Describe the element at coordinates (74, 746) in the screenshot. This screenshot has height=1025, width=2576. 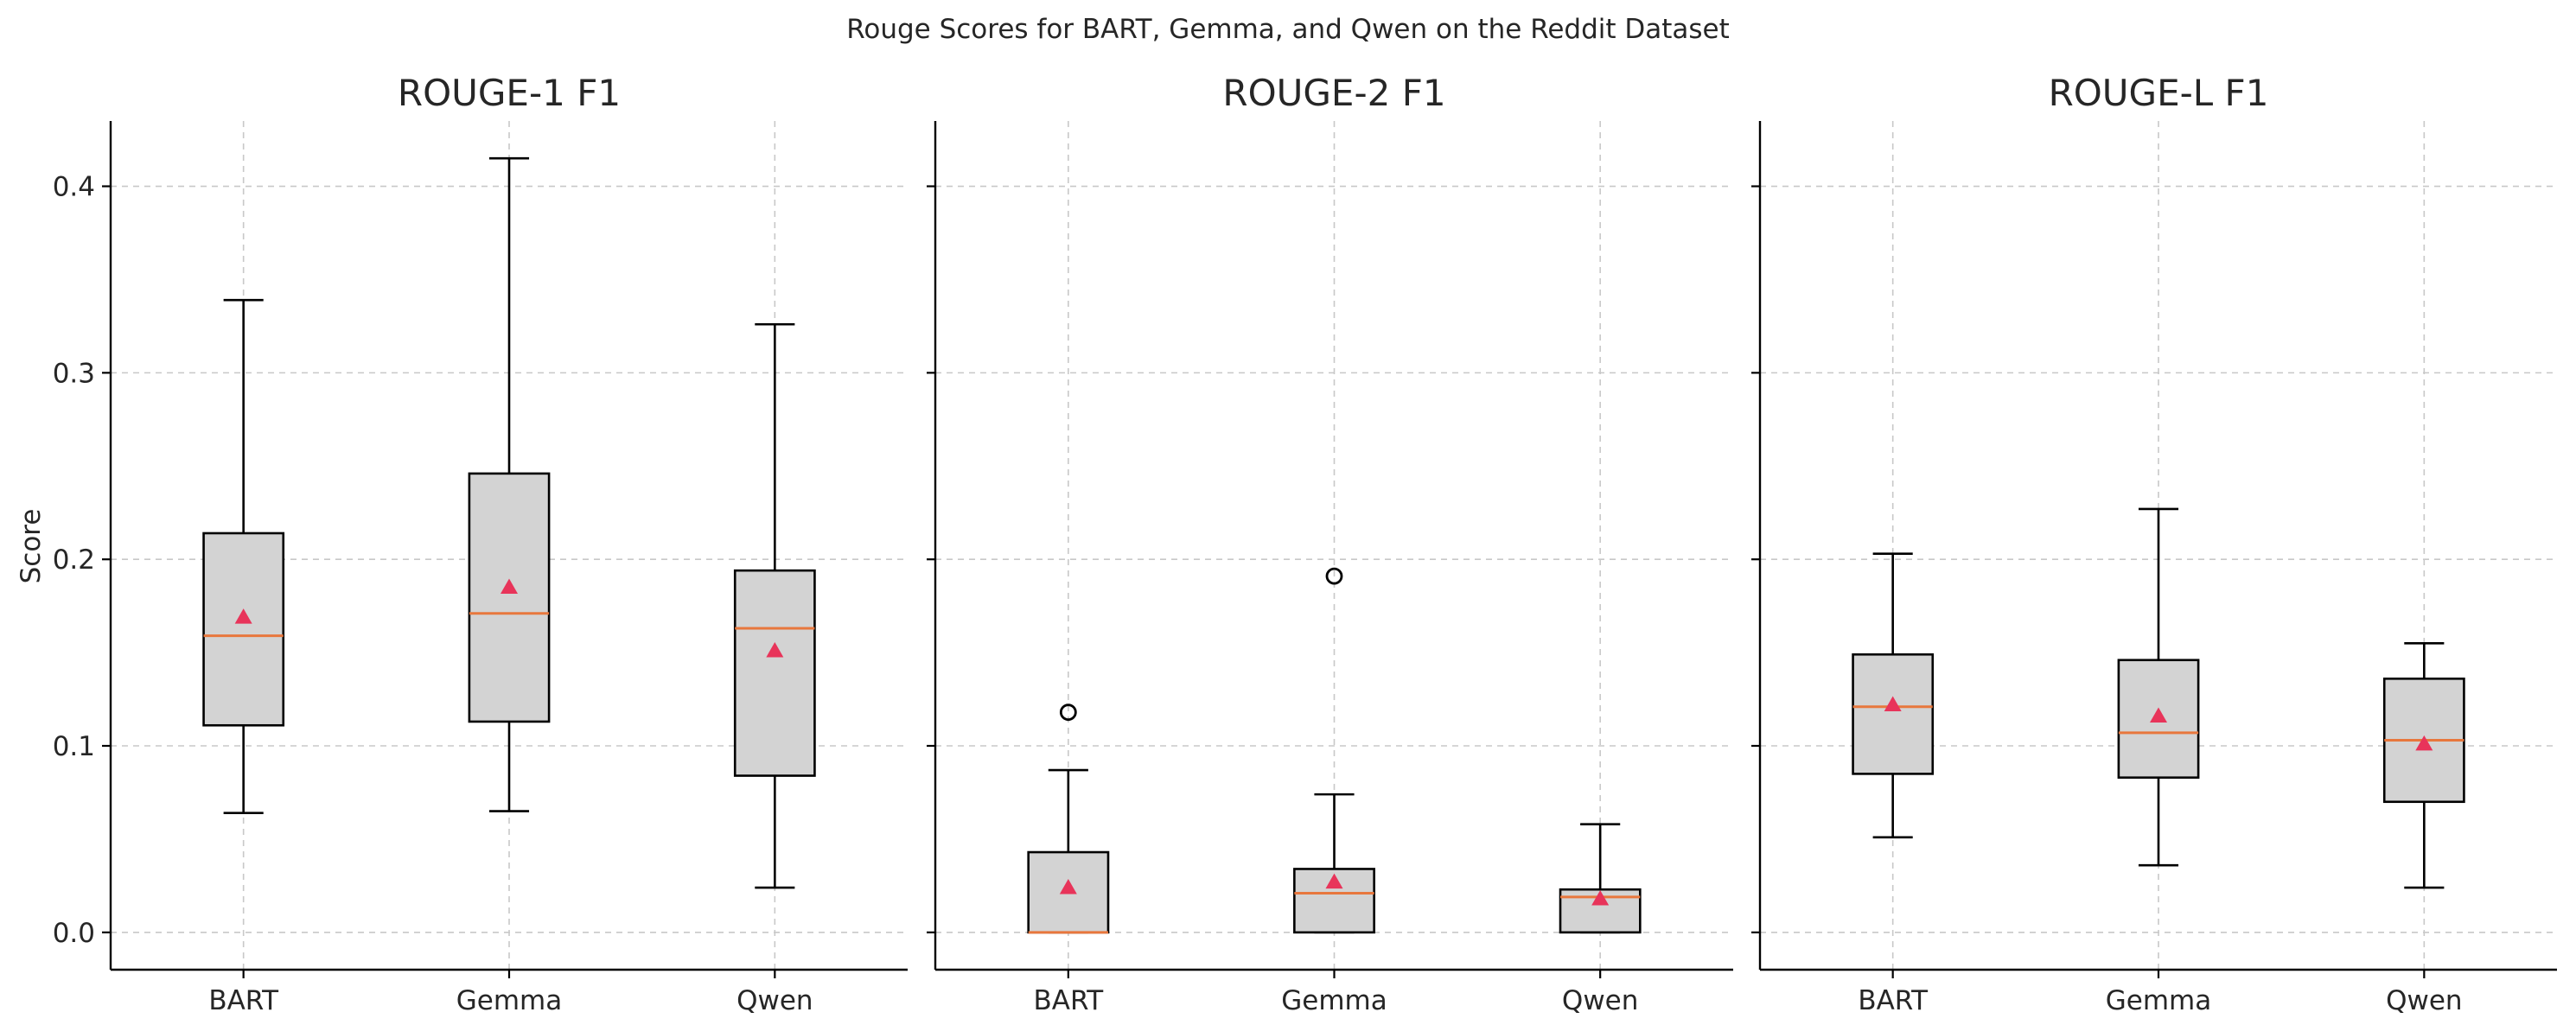
I see `y-tick-label: 0.1` at that location.